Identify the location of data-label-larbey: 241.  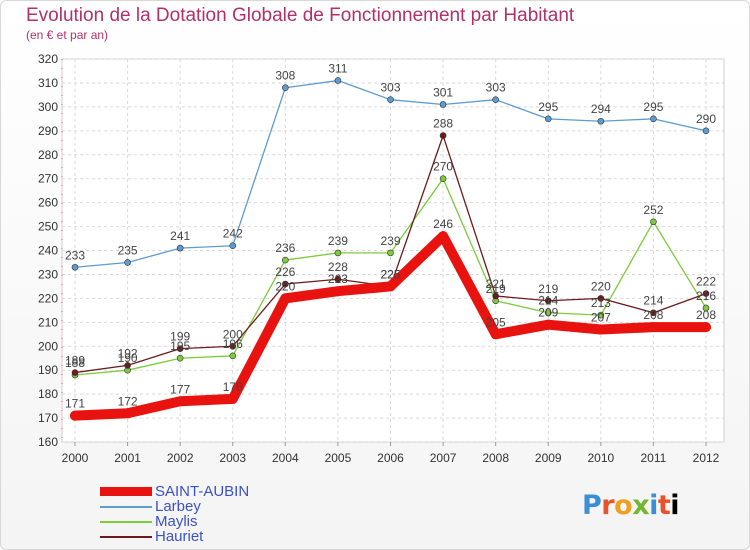
(180, 236).